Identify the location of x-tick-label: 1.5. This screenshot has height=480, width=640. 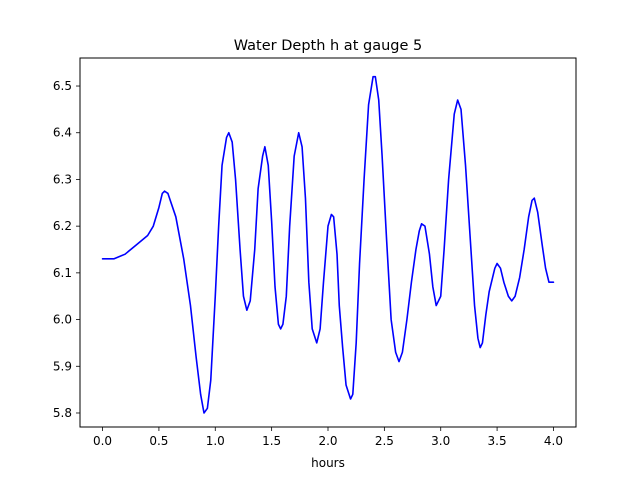
(271, 441).